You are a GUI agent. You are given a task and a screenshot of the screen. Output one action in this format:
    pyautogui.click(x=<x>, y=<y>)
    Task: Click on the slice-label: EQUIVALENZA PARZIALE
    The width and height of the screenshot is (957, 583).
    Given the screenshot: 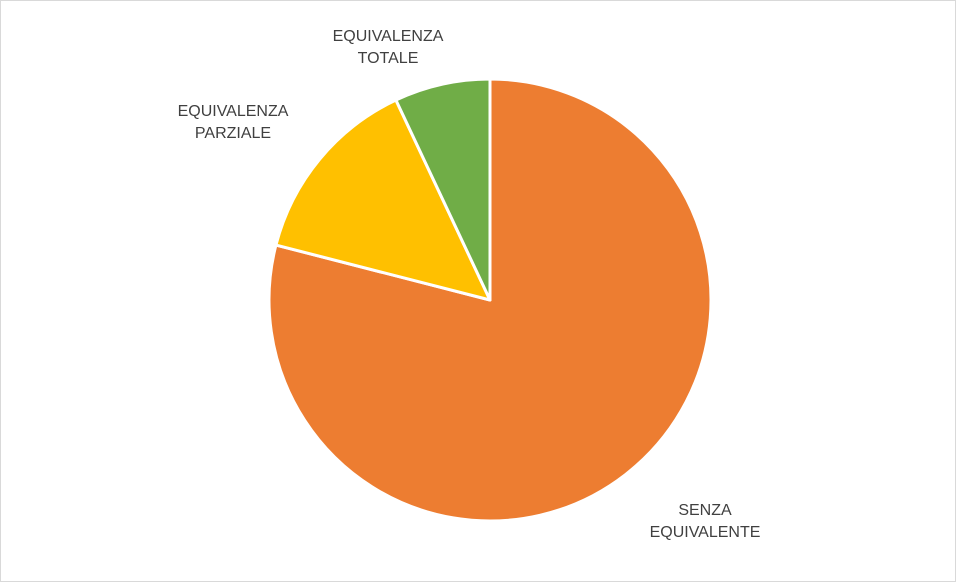 What is the action you would take?
    pyautogui.click(x=233, y=122)
    